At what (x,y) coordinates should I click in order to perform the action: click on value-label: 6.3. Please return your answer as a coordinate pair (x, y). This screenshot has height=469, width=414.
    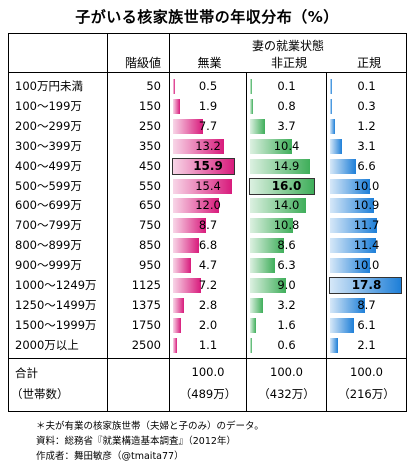
    Looking at the image, I should click on (286, 265).